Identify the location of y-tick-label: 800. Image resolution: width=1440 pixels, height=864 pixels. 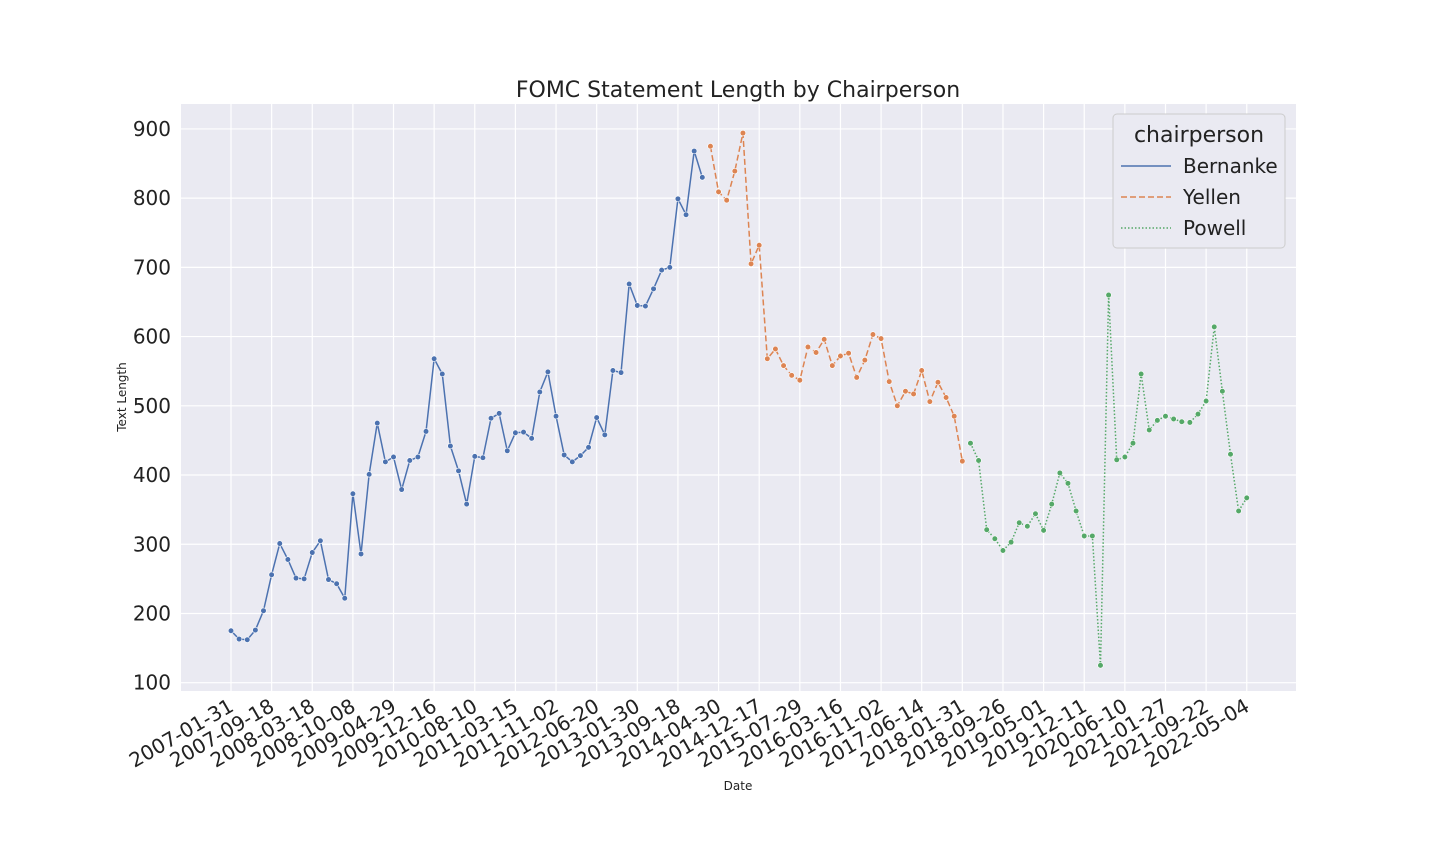
(152, 198).